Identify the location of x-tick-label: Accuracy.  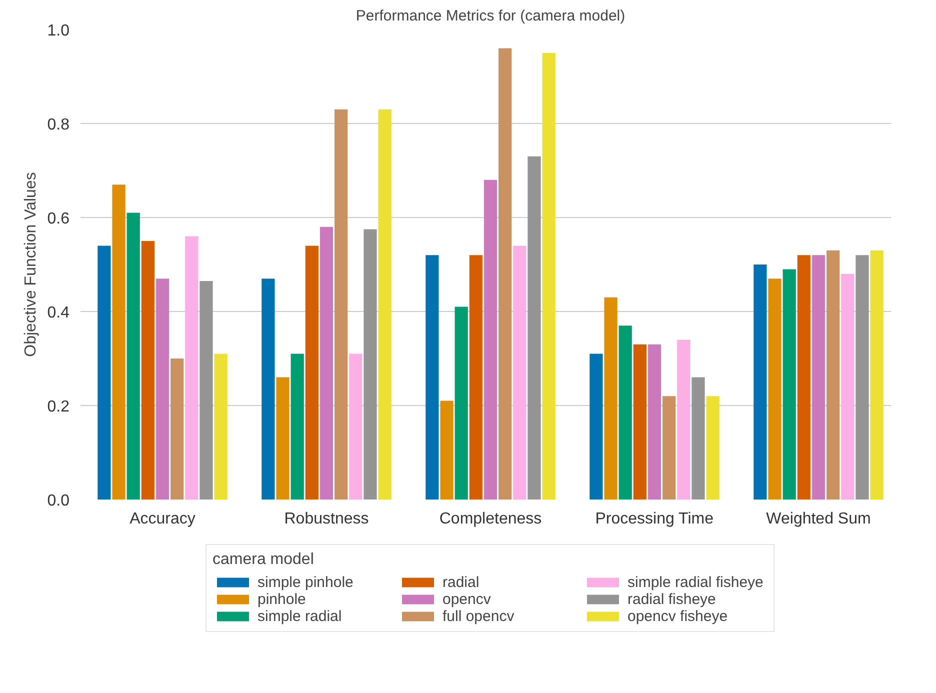
(163, 519).